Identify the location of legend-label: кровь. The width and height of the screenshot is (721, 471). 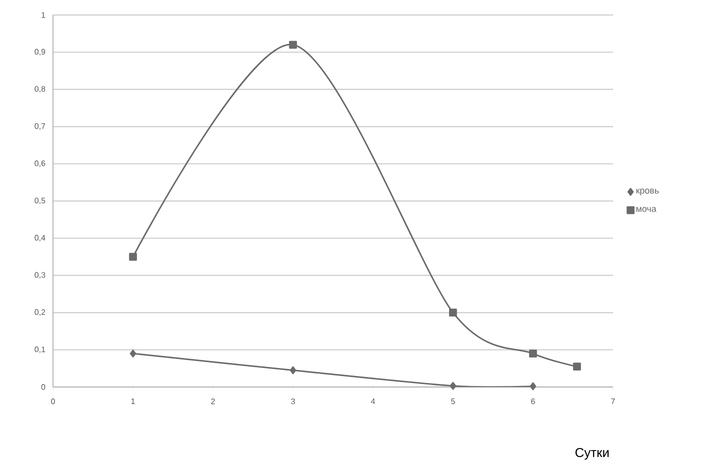
(647, 192).